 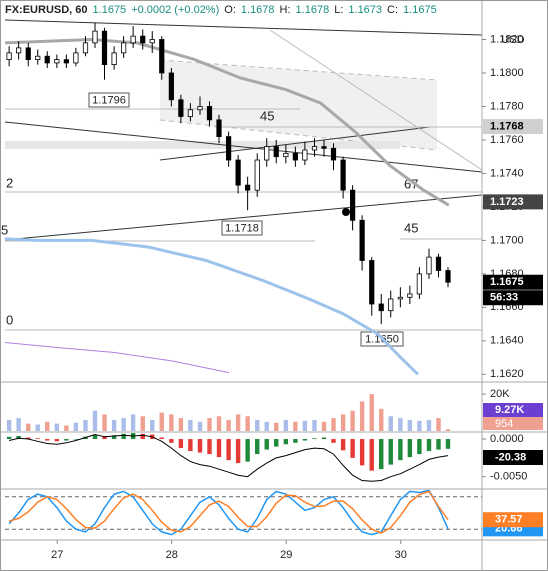 What do you see at coordinates (507, 202) in the screenshot?
I see `price-marker-label: 1.1723` at bounding box center [507, 202].